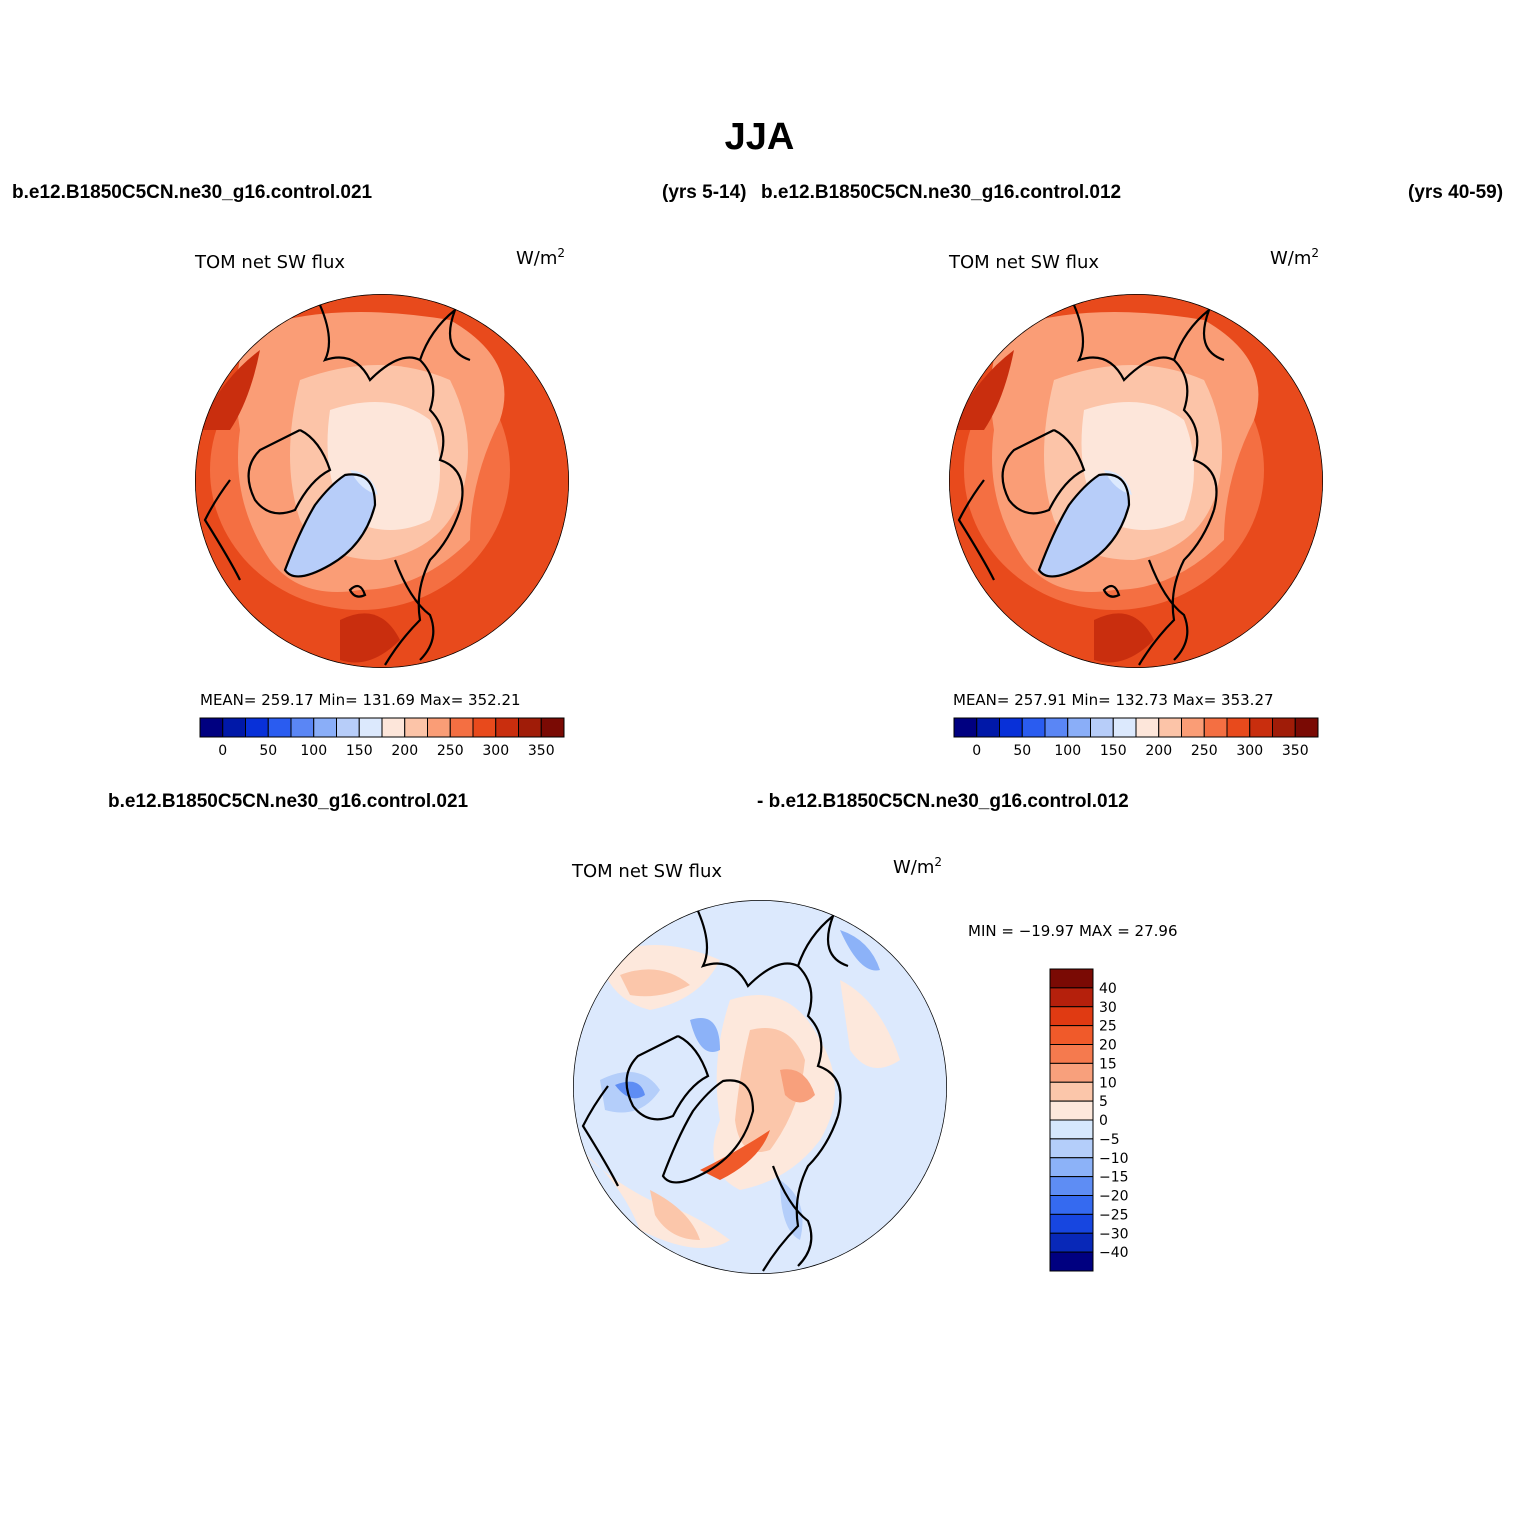 This screenshot has width=1519, height=1519. What do you see at coordinates (1022, 751) in the screenshot?
I see `right-colorbar-tick-label: 50` at bounding box center [1022, 751].